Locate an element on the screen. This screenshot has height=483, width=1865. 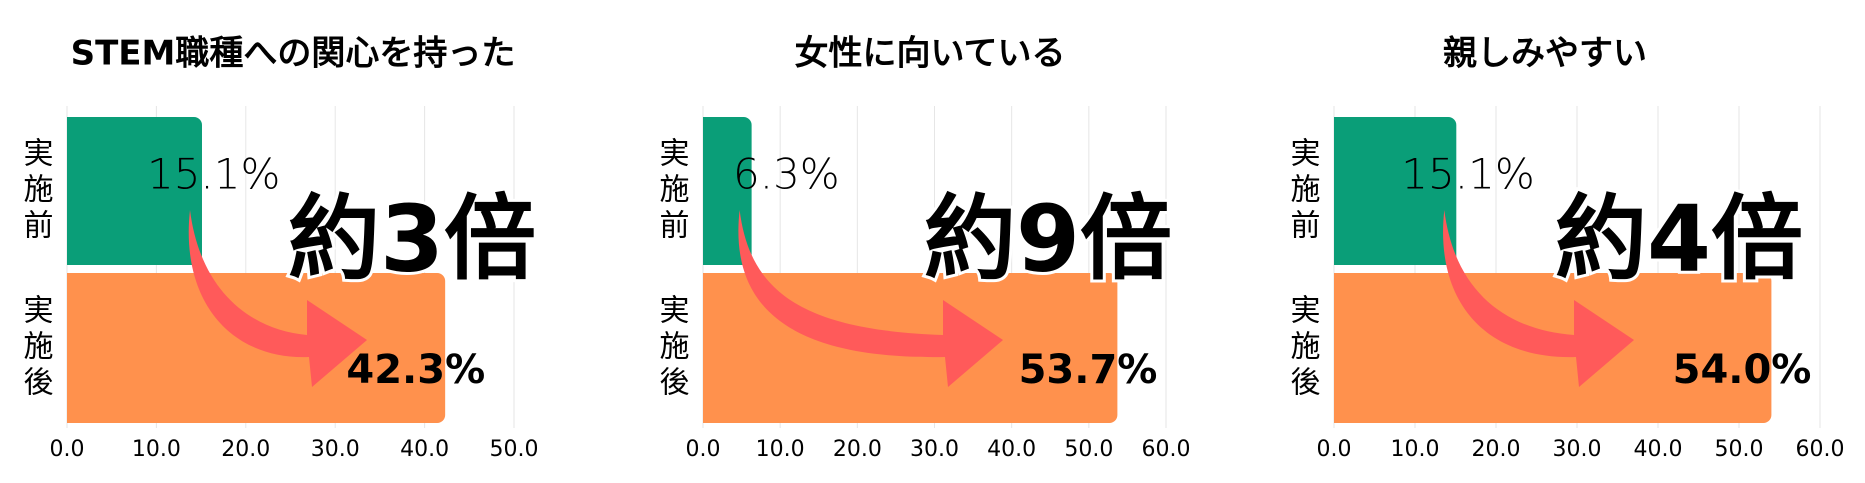
chart-title: 女性に向いている is located at coordinates (930, 54).